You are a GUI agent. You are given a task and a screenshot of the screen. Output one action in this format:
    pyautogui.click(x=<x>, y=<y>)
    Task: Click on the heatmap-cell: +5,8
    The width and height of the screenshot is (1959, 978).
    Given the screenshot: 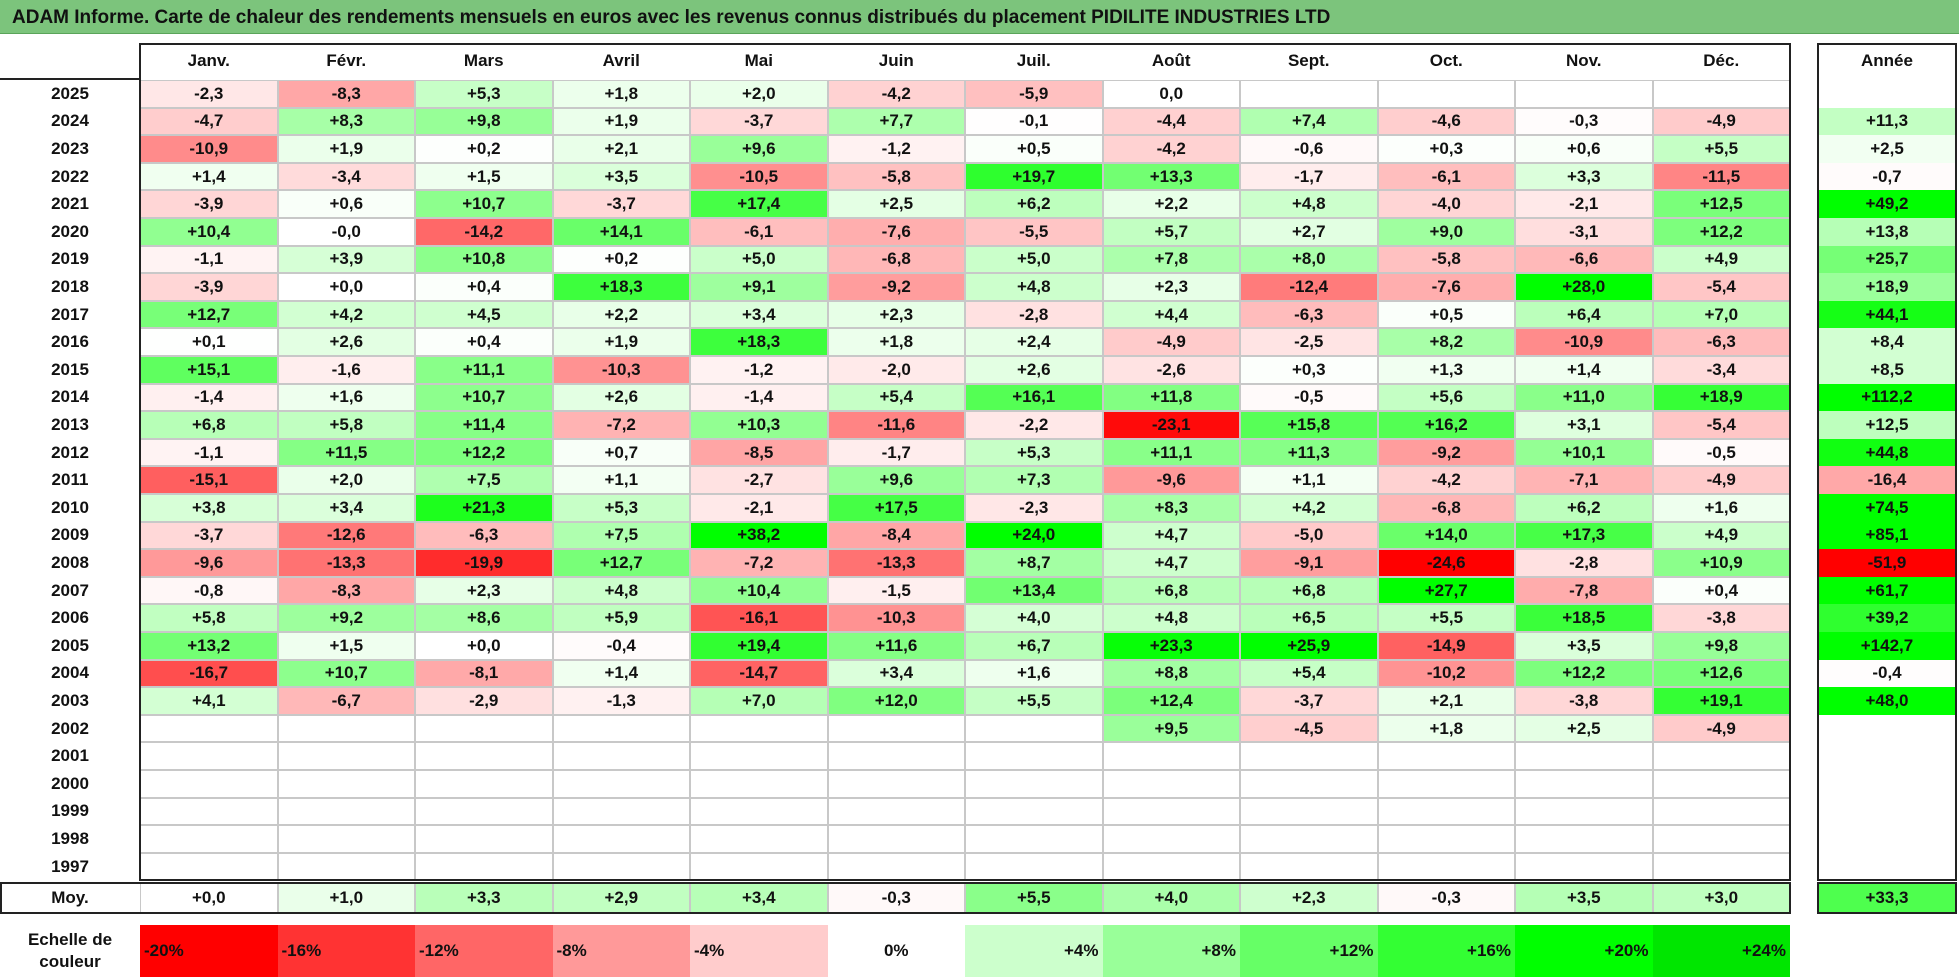 What is the action you would take?
    pyautogui.click(x=346, y=425)
    